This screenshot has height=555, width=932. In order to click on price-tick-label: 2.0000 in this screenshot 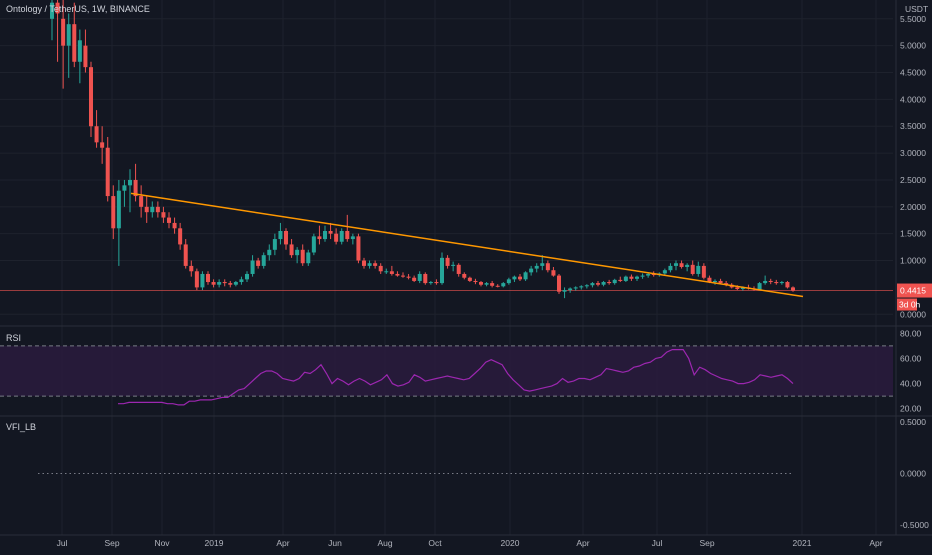, I will do `click(913, 207)`.